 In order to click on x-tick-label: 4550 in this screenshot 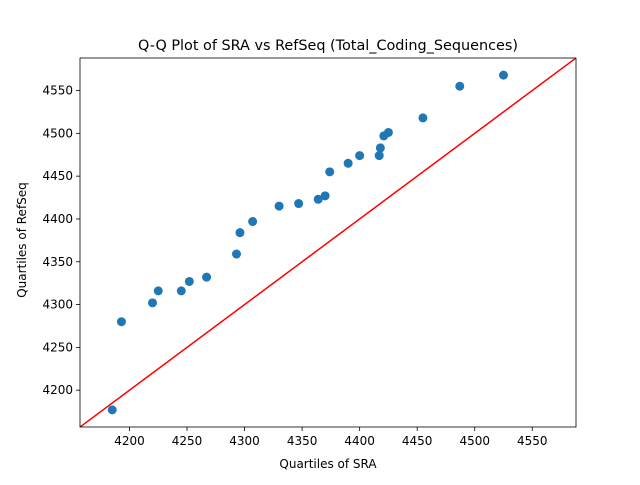, I will do `click(532, 441)`.